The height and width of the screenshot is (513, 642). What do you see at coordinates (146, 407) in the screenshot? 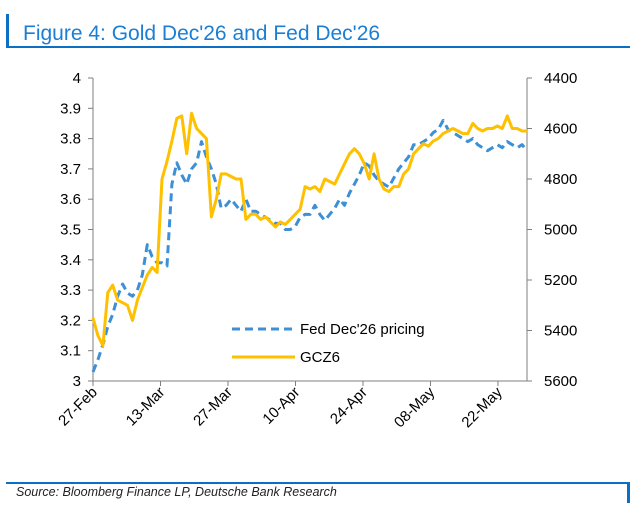
I see `x-tick-label: 13-Mar` at bounding box center [146, 407].